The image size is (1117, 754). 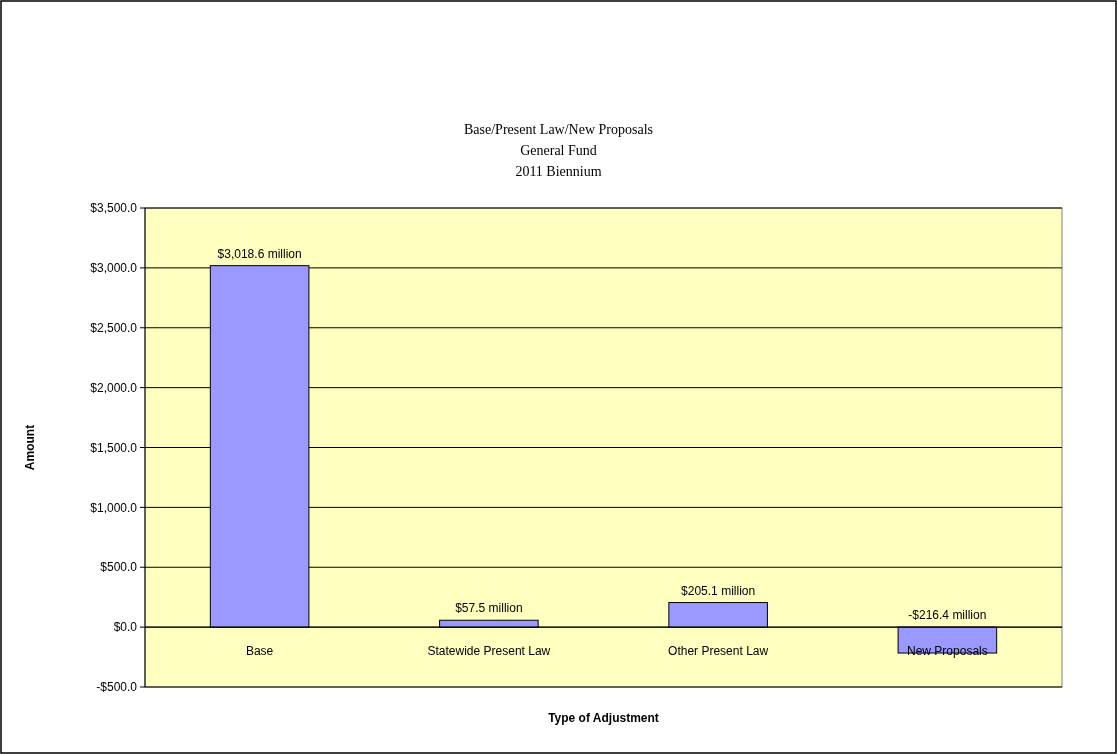 I want to click on data-label: -$216.4 million, so click(x=947, y=615).